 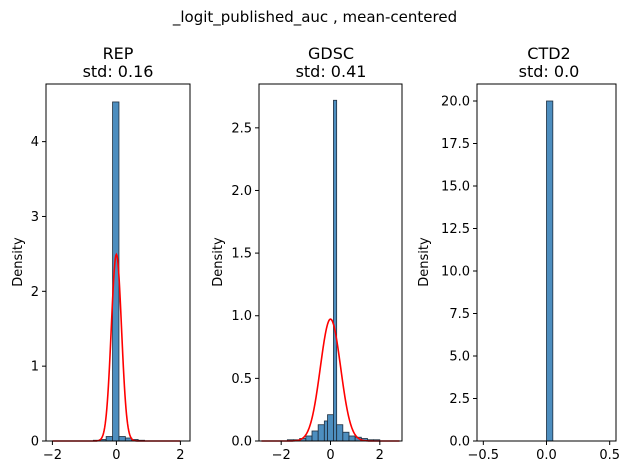 What do you see at coordinates (455, 144) in the screenshot?
I see `y-tick-label: 17.5` at bounding box center [455, 144].